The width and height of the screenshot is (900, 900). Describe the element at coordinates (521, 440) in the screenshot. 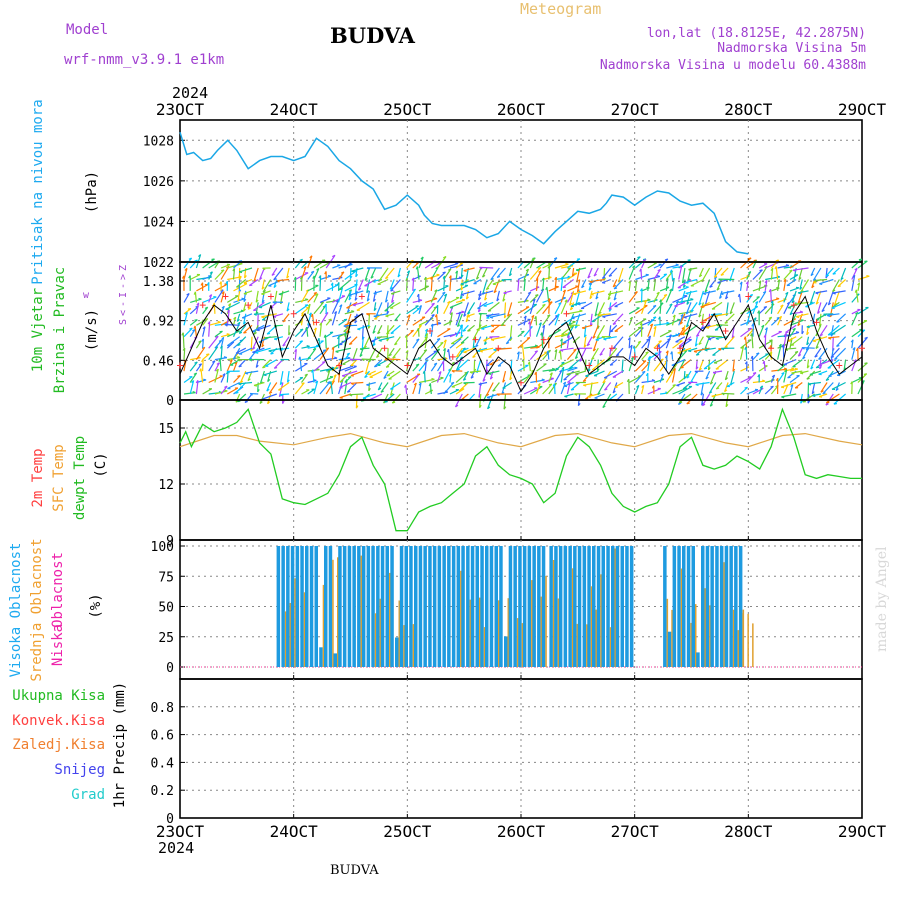

I see `sfc-temp-line` at that location.